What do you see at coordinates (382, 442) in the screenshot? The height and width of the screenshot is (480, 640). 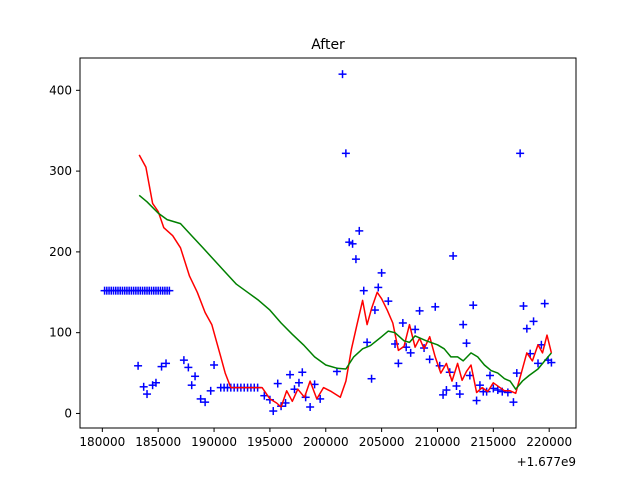 I see `x-tick-label: 205000` at bounding box center [382, 442].